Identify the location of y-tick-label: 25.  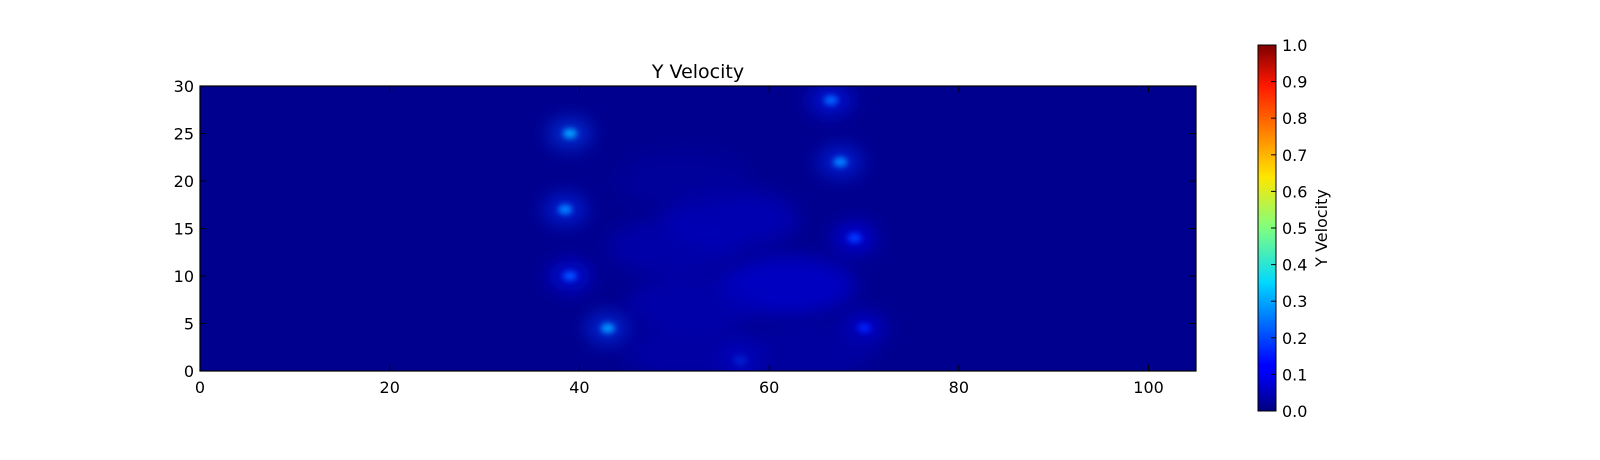
(184, 134).